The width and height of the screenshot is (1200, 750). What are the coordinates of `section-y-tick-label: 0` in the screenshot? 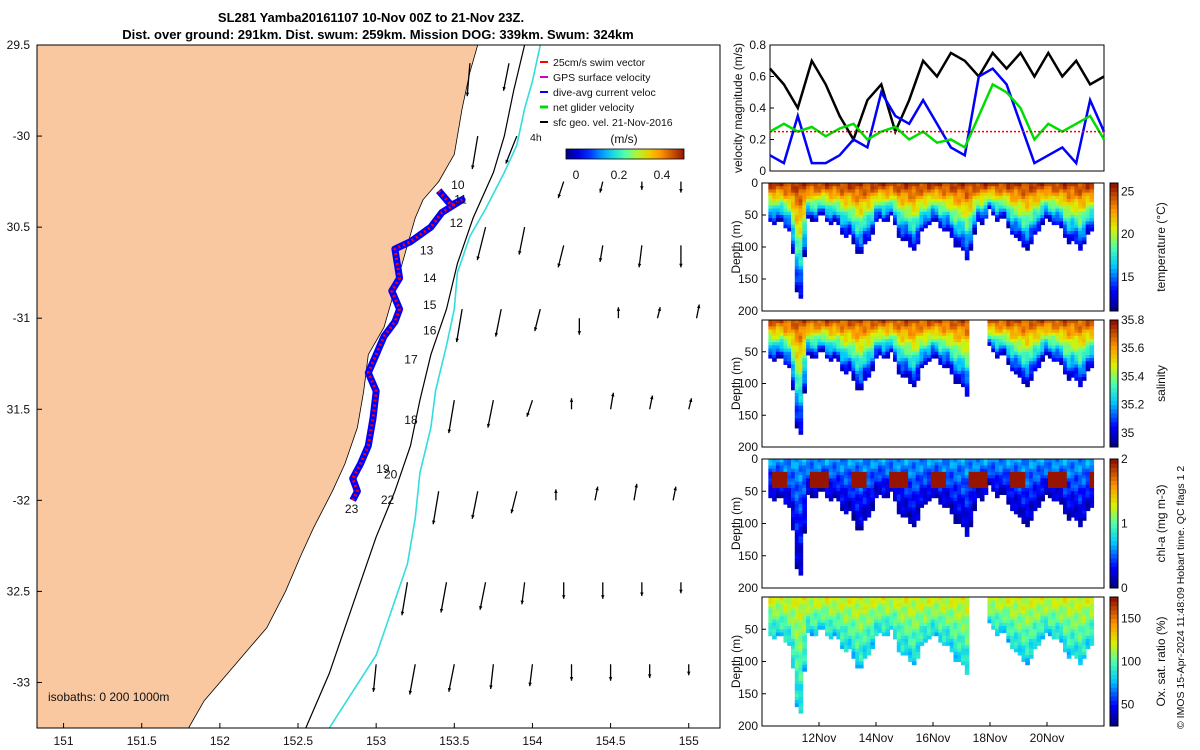 It's located at (754, 459).